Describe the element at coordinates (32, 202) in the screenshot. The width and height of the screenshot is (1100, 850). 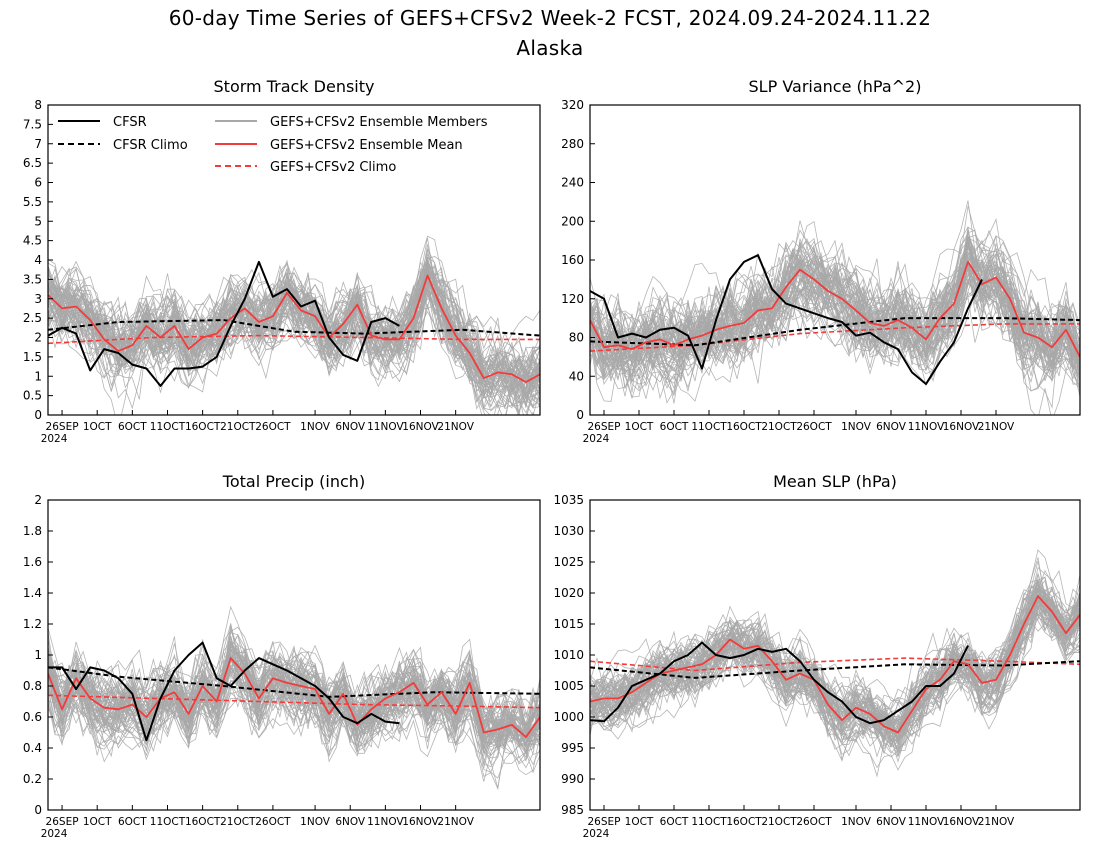
I see `y-tick-label: 5.5` at that location.